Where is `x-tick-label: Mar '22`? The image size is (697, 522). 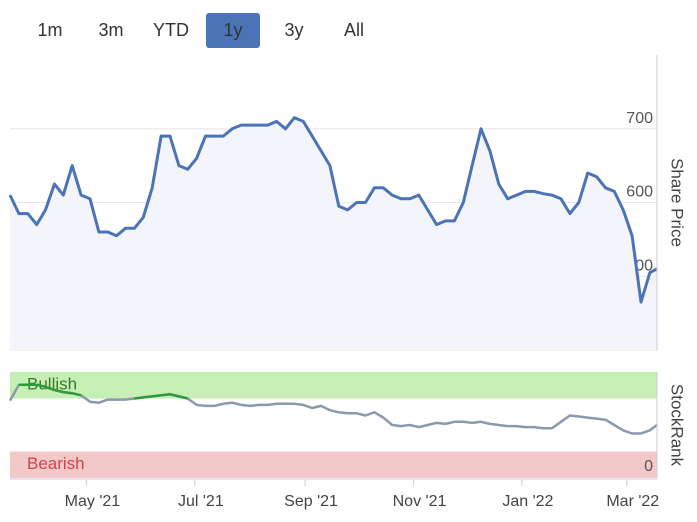 x-tick-label: Mar '22 is located at coordinates (632, 501).